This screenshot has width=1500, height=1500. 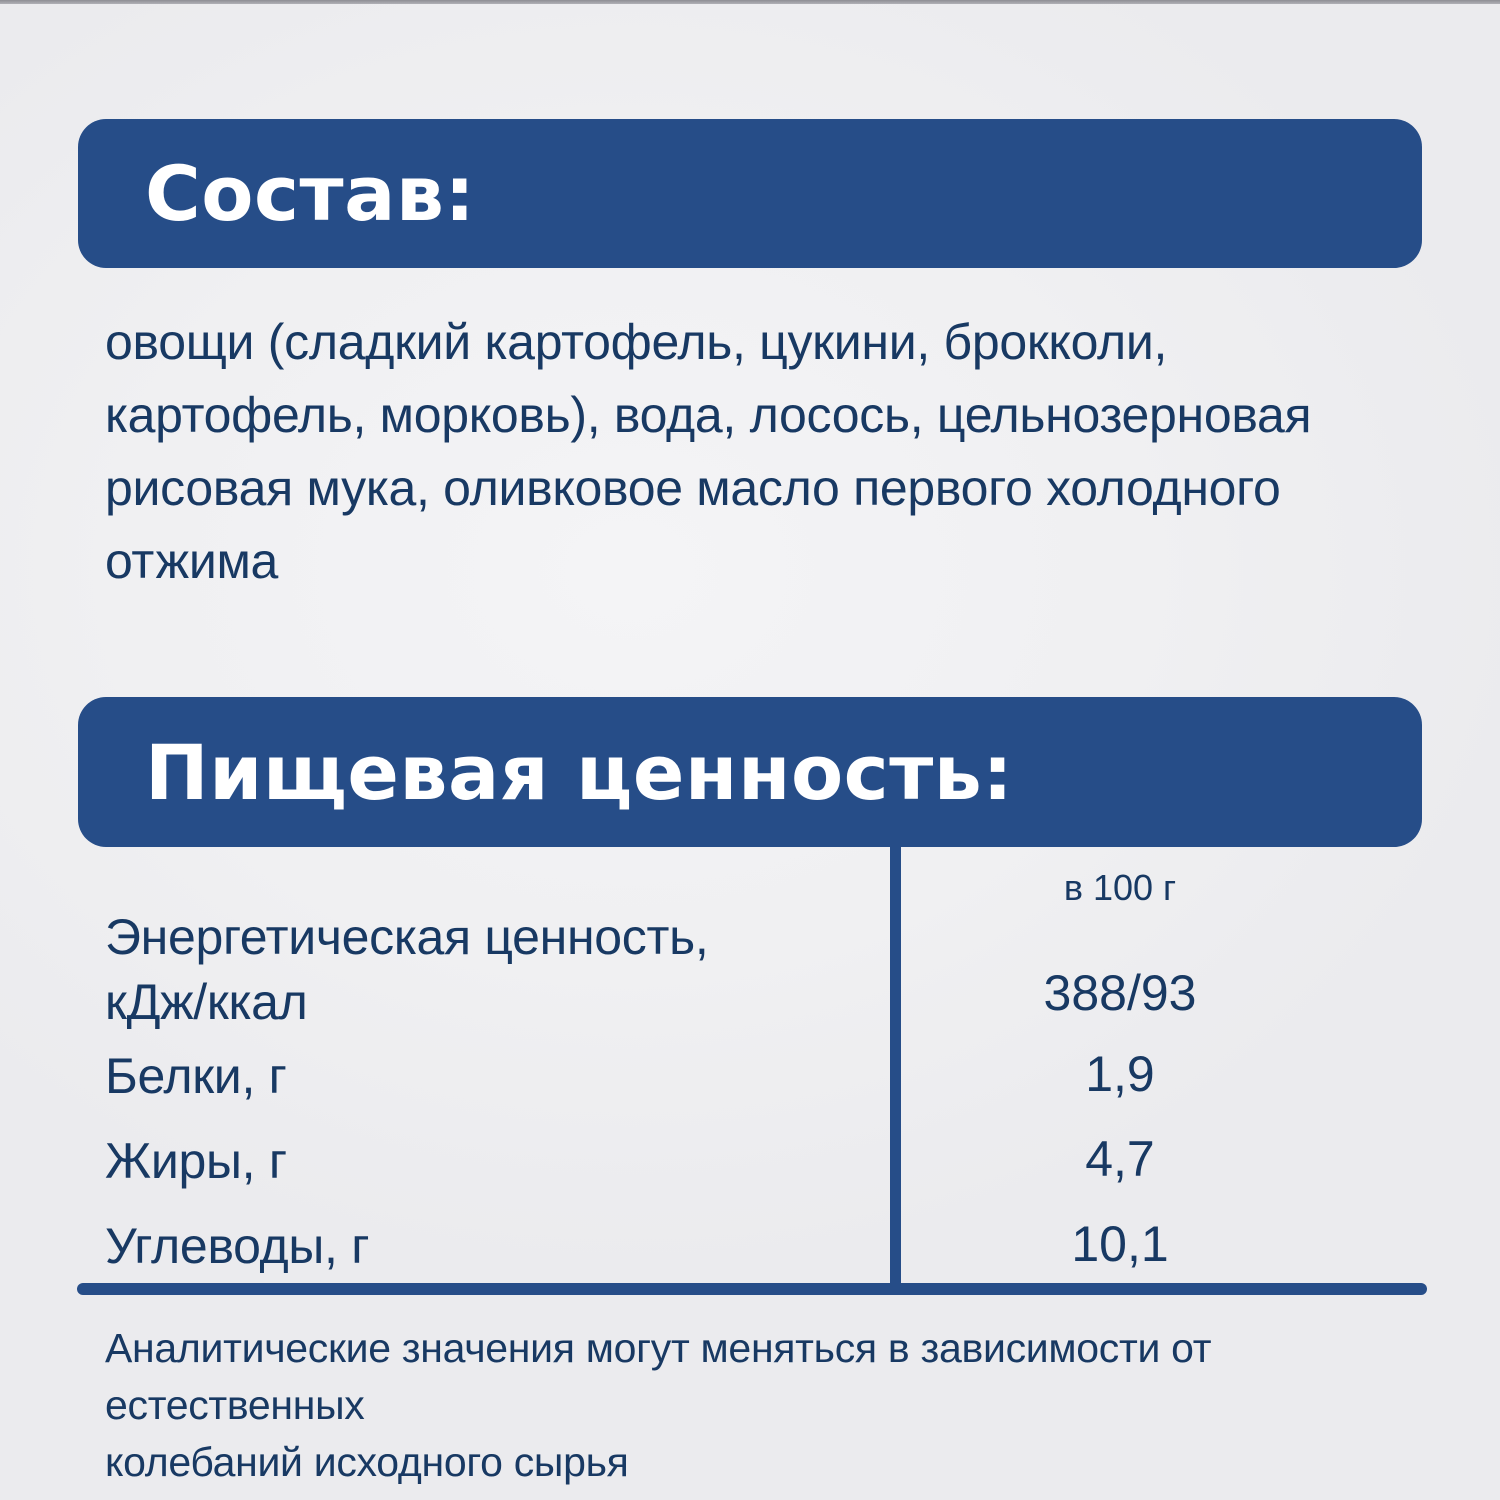 I want to click on table-bottom-divider, so click(x=752, y=1289).